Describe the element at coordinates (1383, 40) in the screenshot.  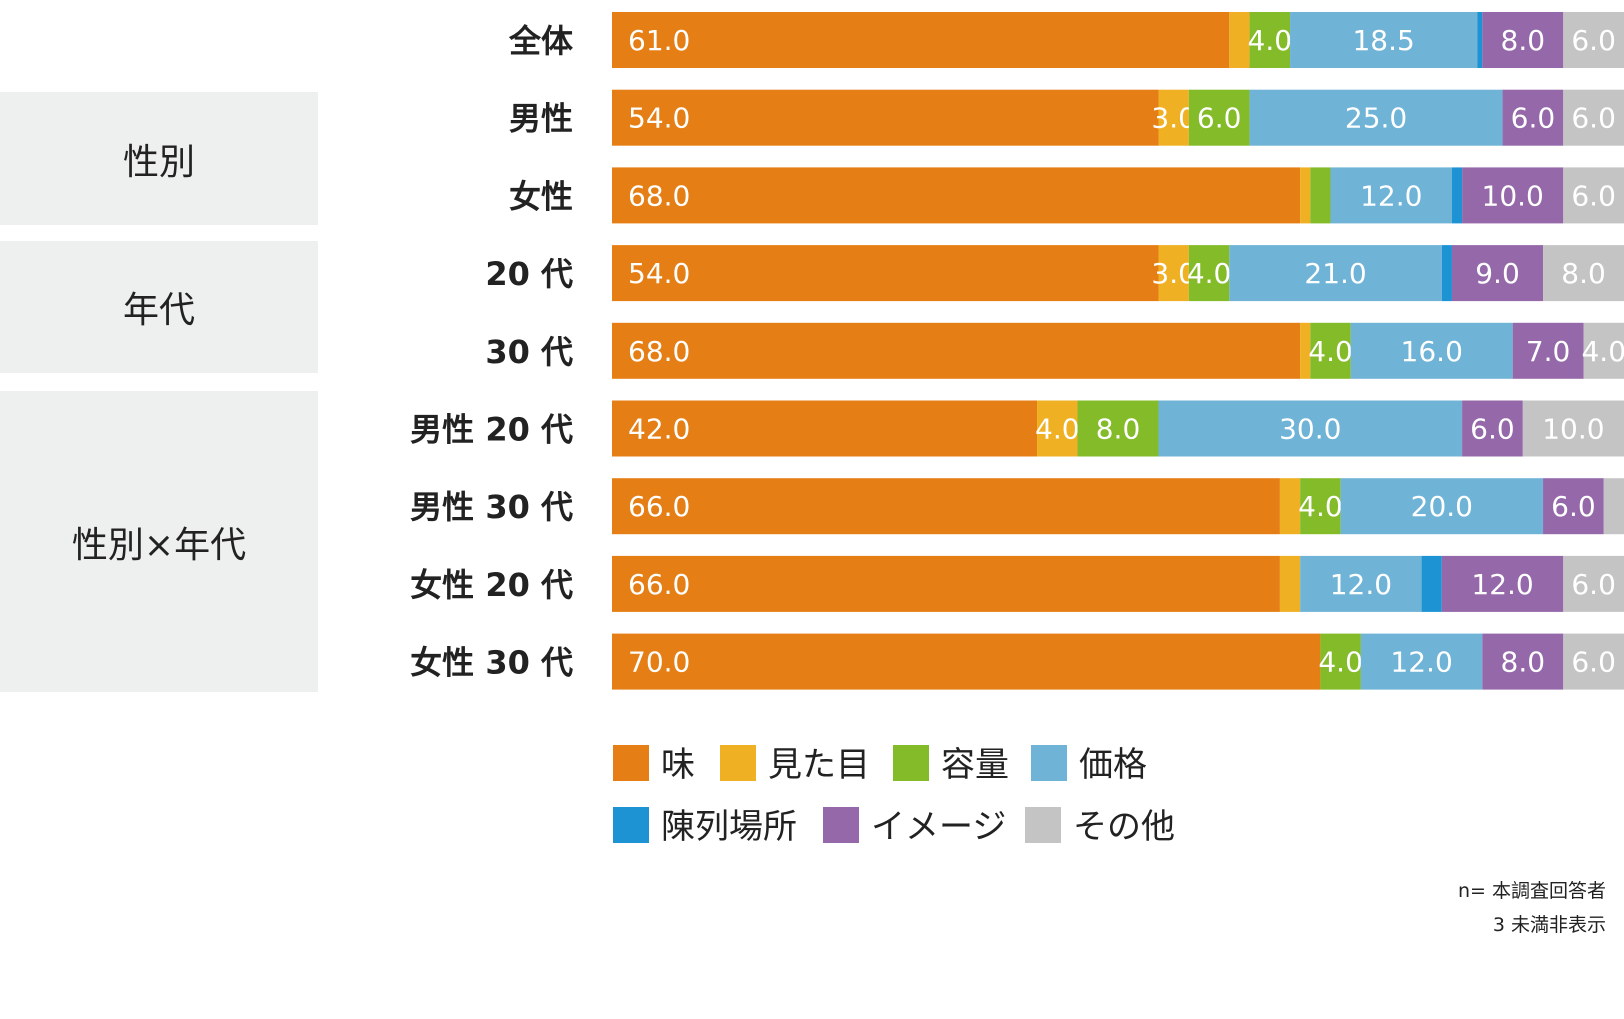
I see `bar-value-label: 18.5` at that location.